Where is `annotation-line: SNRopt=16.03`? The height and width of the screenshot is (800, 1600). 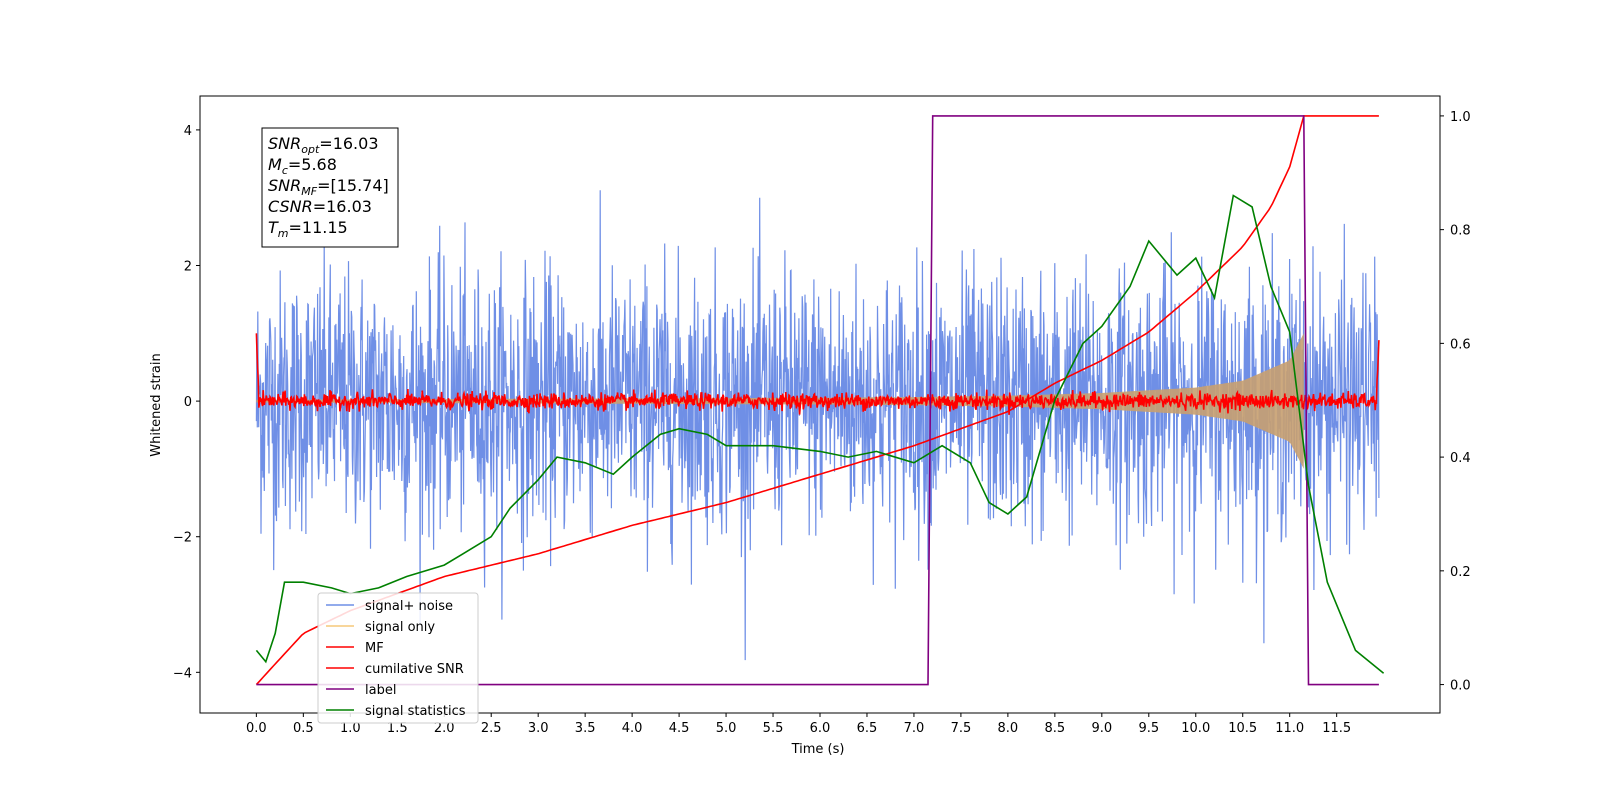
annotation-line: SNRopt=16.03 is located at coordinates (323, 145).